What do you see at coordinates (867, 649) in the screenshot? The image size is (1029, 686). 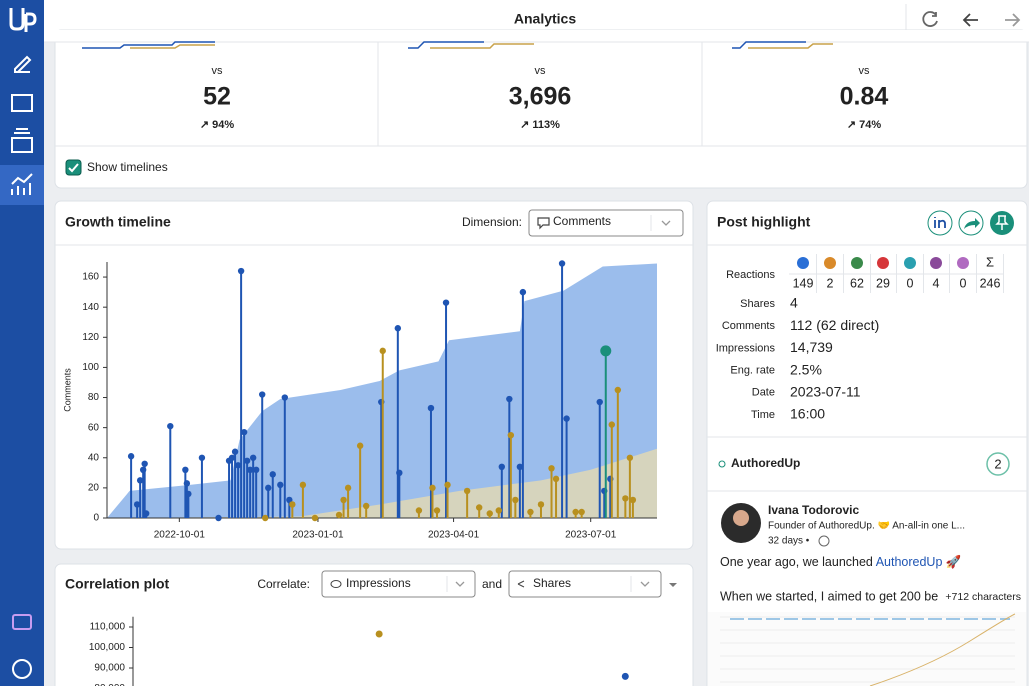 I see `image-grid` at bounding box center [867, 649].